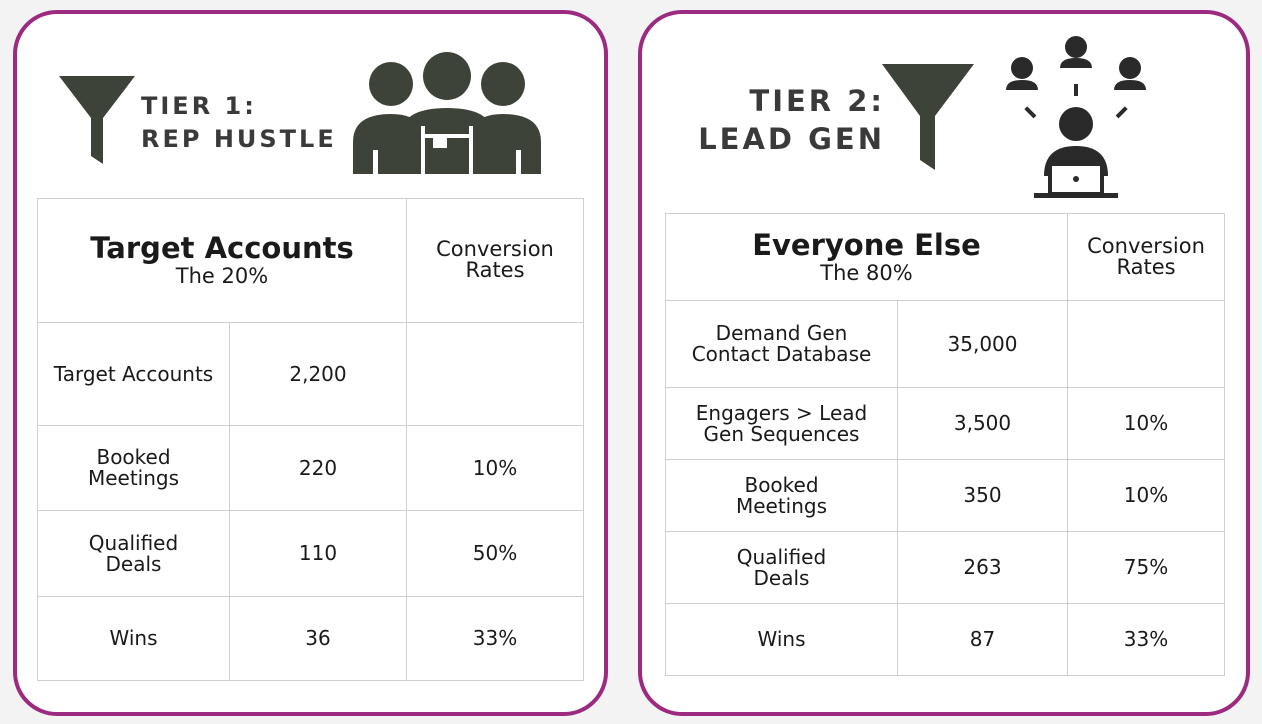 The height and width of the screenshot is (724, 1262). What do you see at coordinates (318, 553) in the screenshot?
I see `row-value: 110` at bounding box center [318, 553].